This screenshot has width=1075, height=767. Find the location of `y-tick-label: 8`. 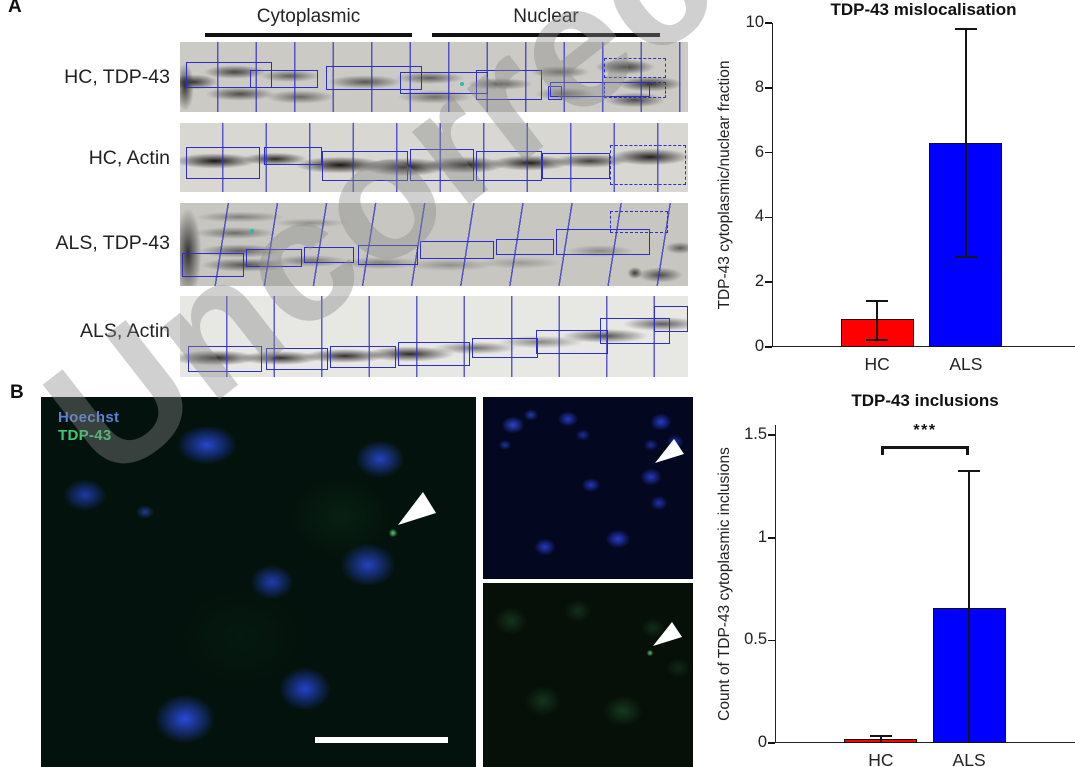

y-tick-label: 8 is located at coordinates (759, 86).